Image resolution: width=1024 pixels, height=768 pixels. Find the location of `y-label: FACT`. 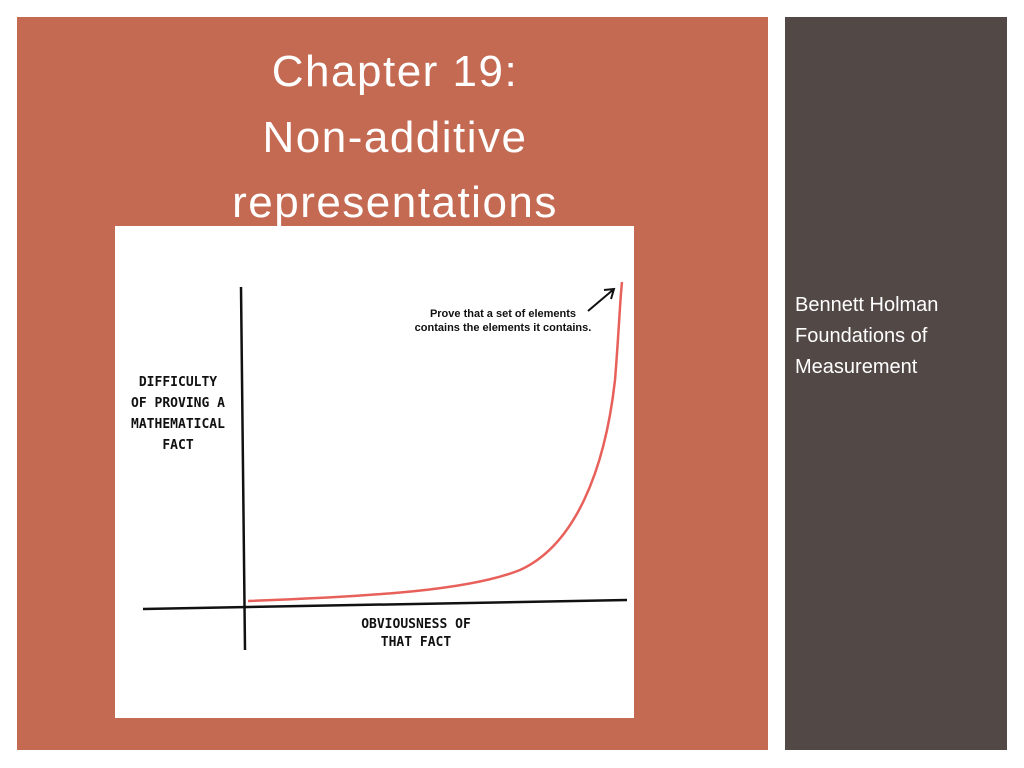

y-label: FACT is located at coordinates (177, 445).